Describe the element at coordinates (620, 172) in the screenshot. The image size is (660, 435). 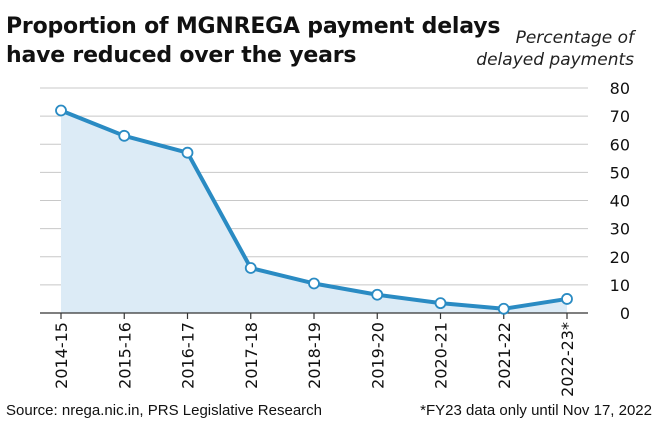
I see `y-tick-label-50: 50` at that location.